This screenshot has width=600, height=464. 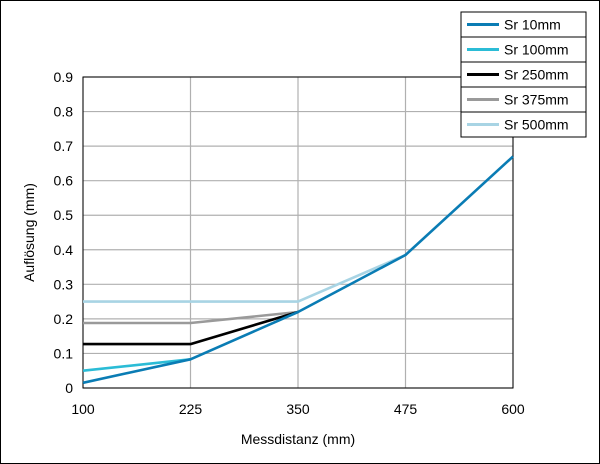 What do you see at coordinates (29, 232) in the screenshot?
I see `y-axis-label: Auflösung (mm)` at bounding box center [29, 232].